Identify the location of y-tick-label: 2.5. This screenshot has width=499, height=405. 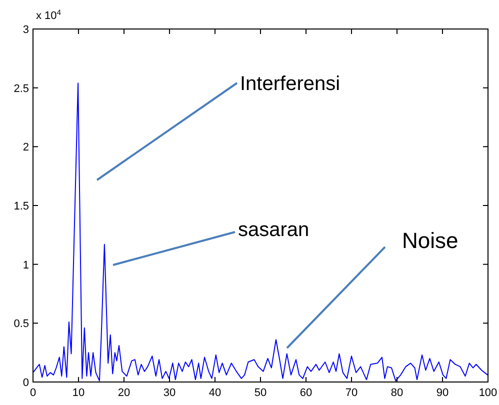
(21, 88).